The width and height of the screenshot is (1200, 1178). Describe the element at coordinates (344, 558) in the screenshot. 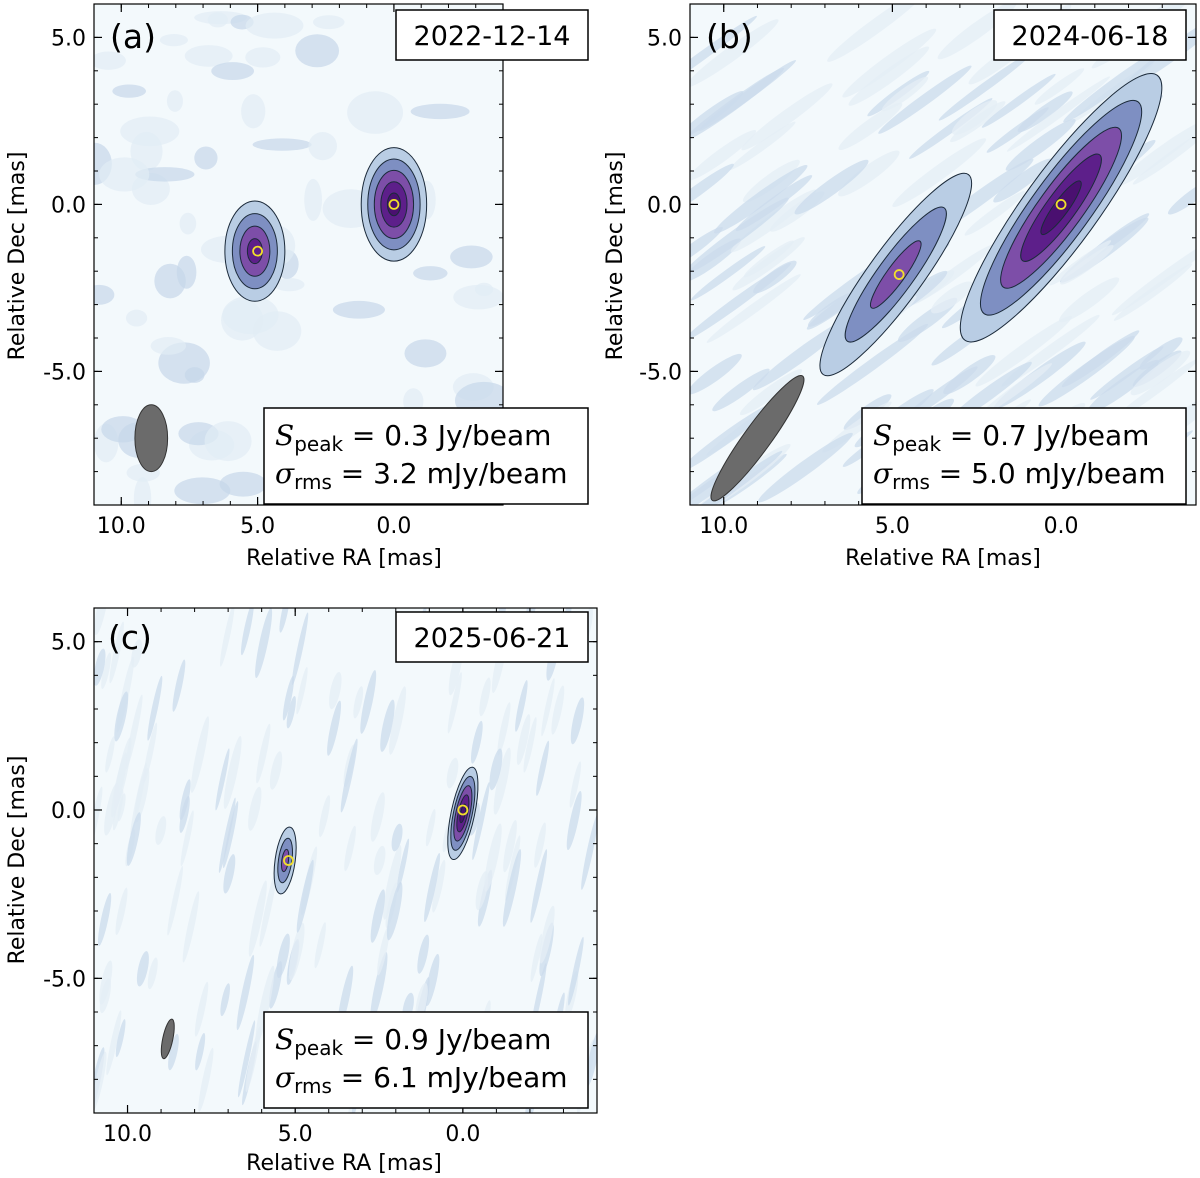

I see `x-axis-label-a: Relative RA [mas]` at that location.